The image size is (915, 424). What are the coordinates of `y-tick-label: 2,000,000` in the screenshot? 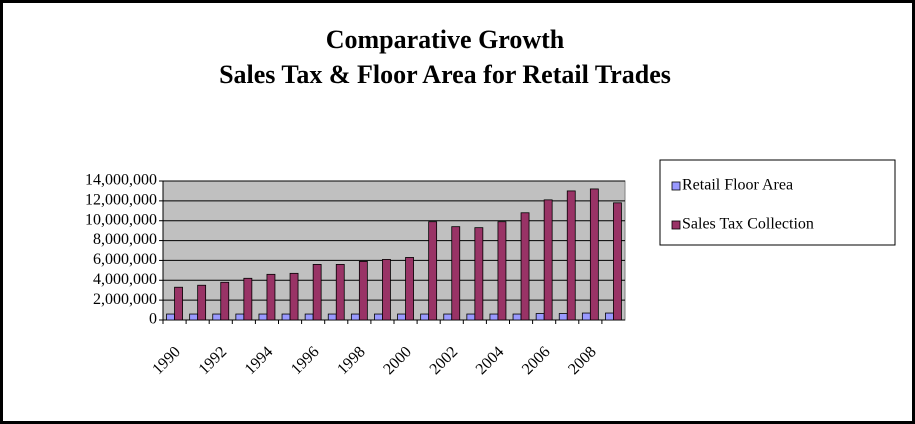 It's located at (125, 299).